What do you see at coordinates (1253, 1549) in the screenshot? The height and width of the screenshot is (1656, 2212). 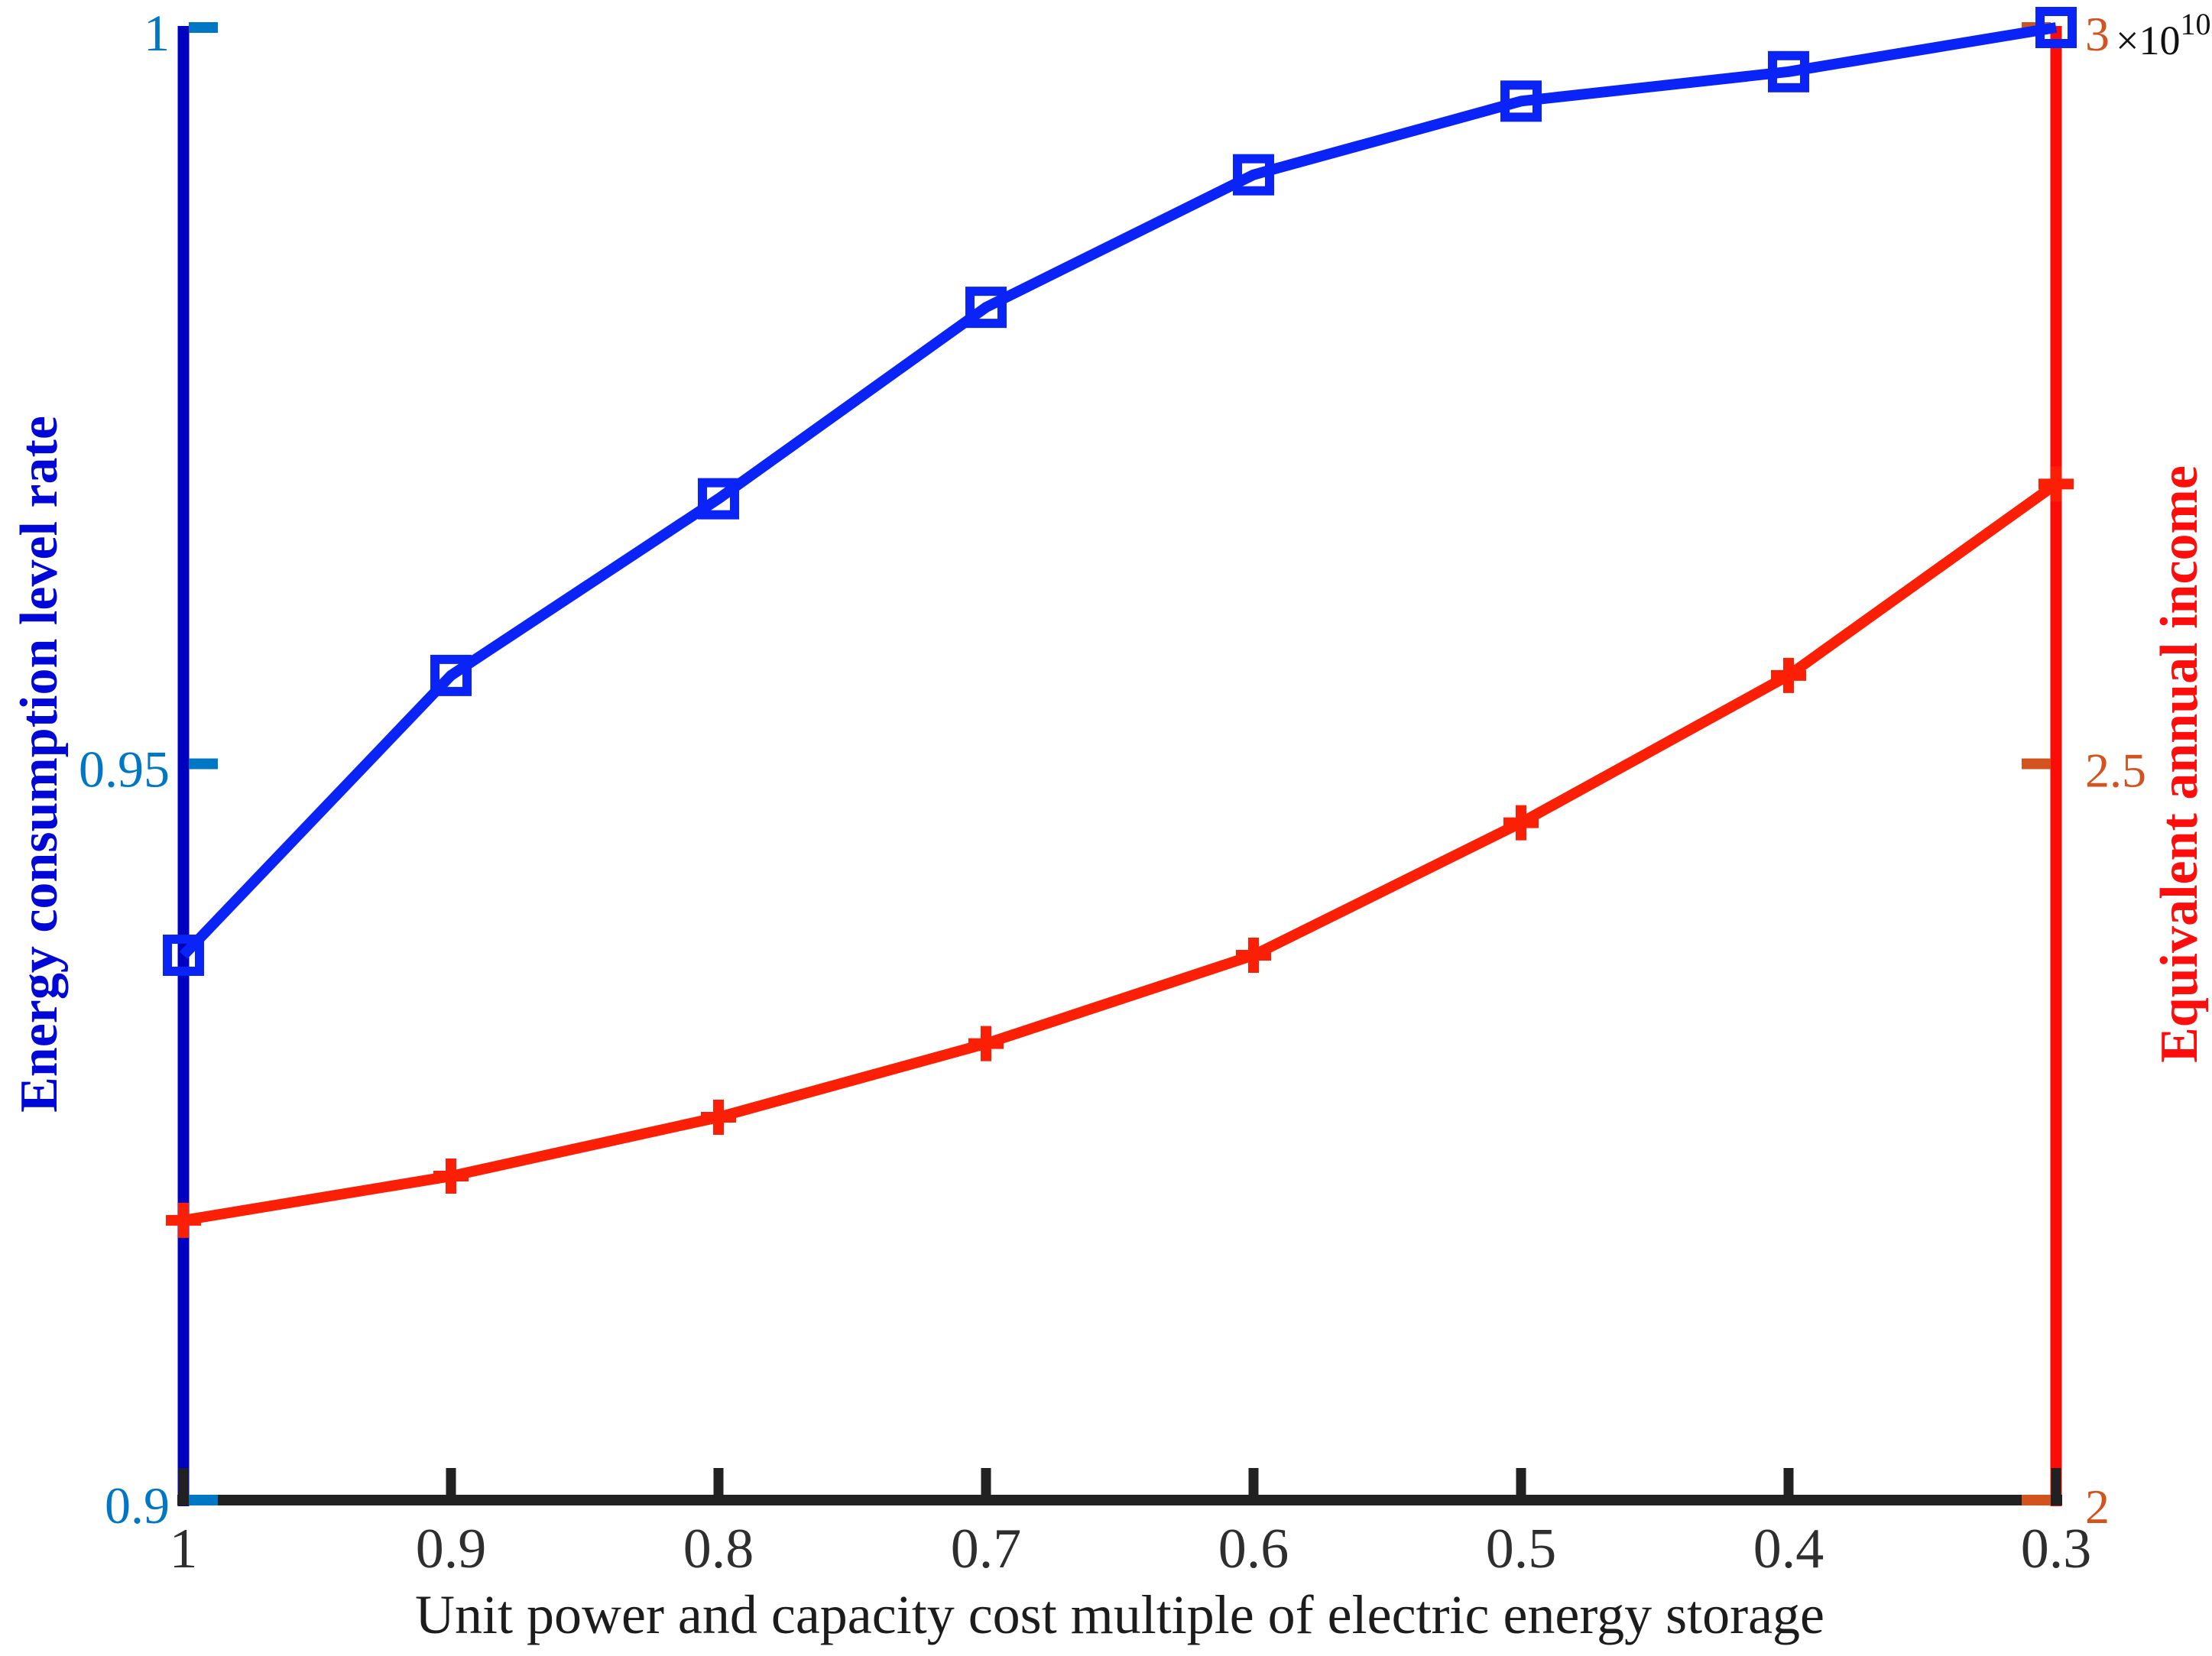 I see `x-tick-label: 0.6` at bounding box center [1253, 1549].